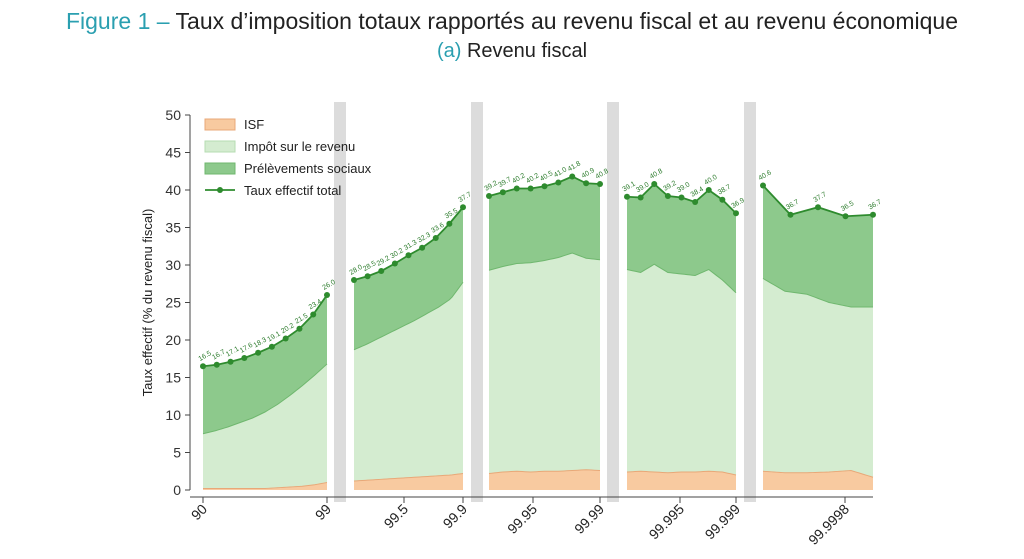  I want to click on total-data-label: 29.2, so click(383, 261).